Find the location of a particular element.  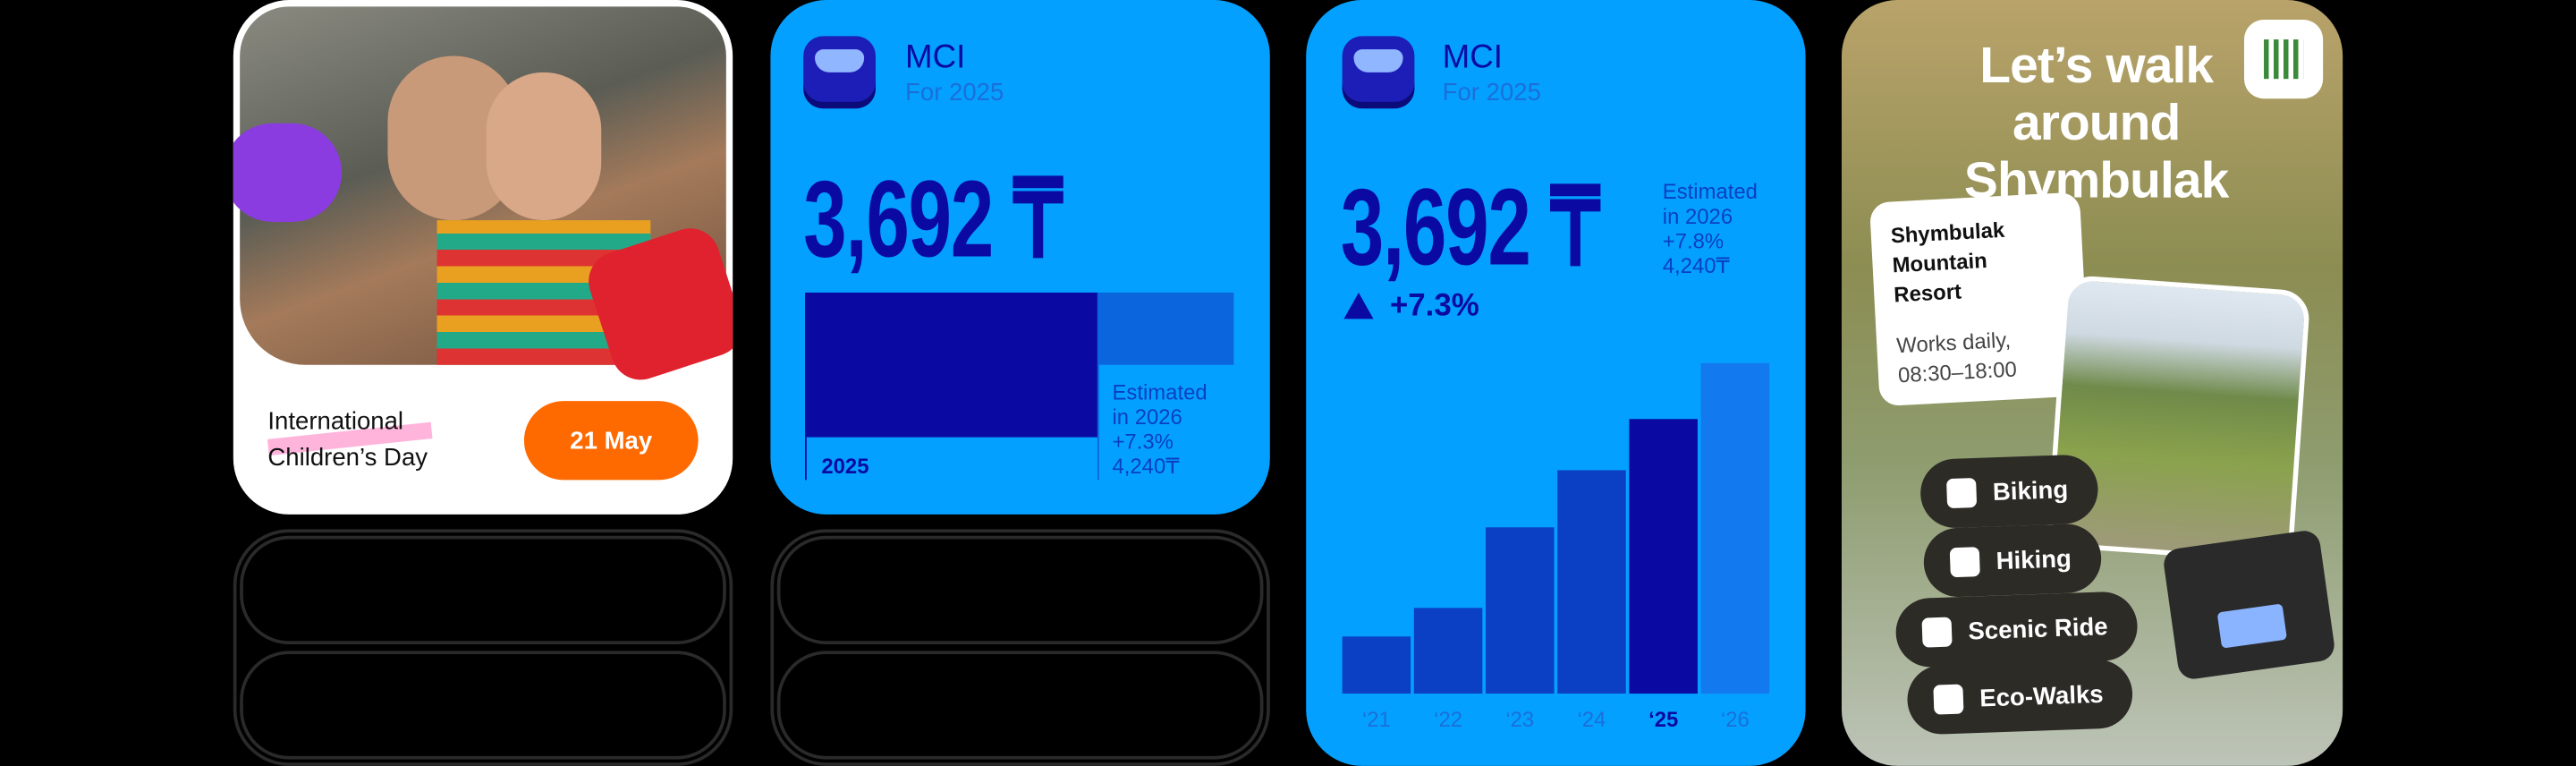

estimate-bar is located at coordinates (1165, 328).